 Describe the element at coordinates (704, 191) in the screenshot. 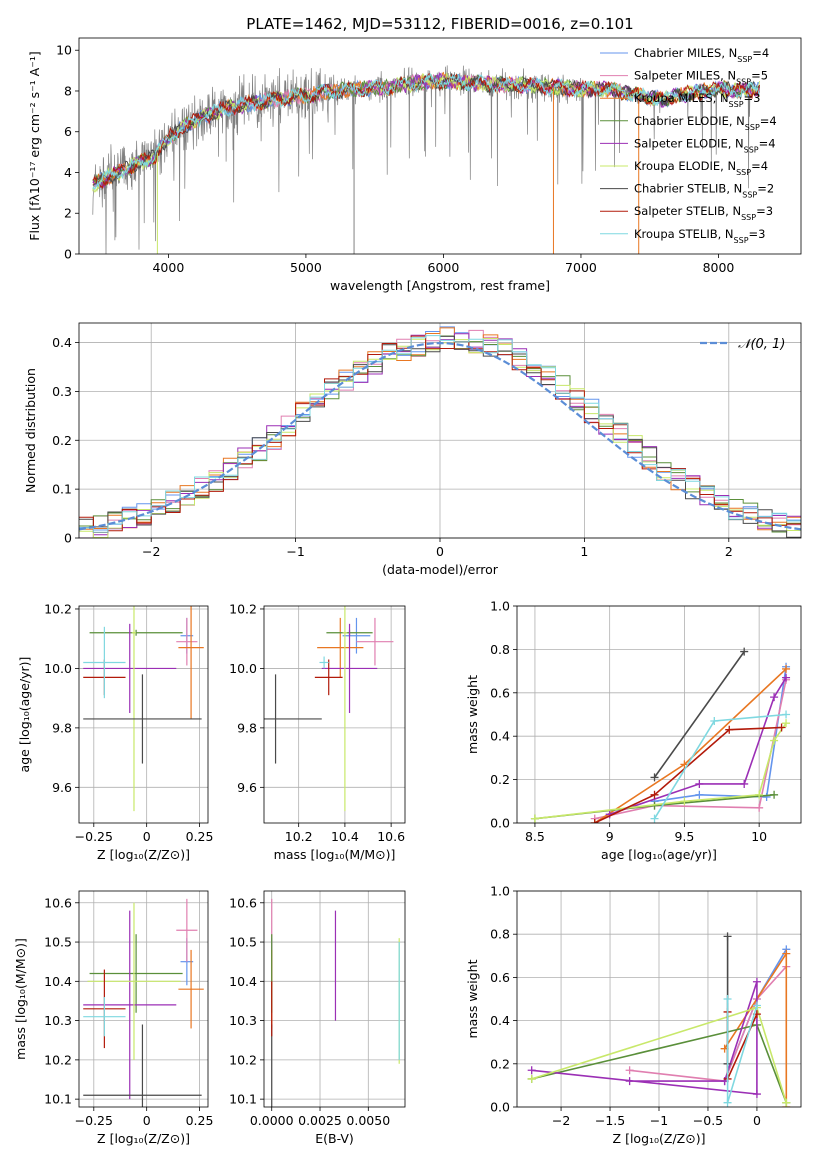

I see `legend-entry: Chabrier STELIB, NSSP=2` at that location.